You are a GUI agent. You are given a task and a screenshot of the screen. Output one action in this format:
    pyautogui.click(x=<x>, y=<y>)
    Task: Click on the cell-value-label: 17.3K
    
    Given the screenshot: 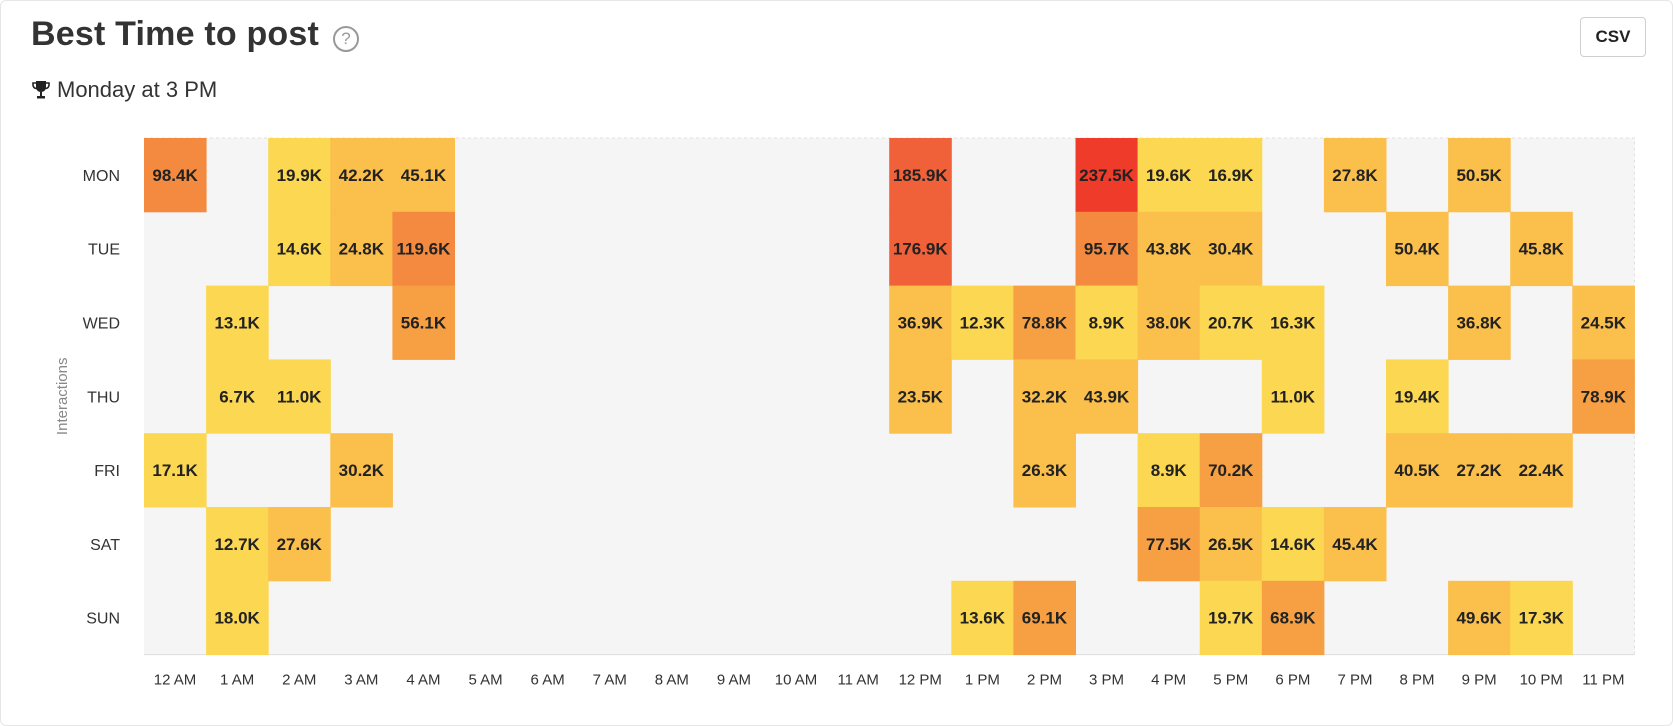 What is the action you would take?
    pyautogui.click(x=1542, y=618)
    